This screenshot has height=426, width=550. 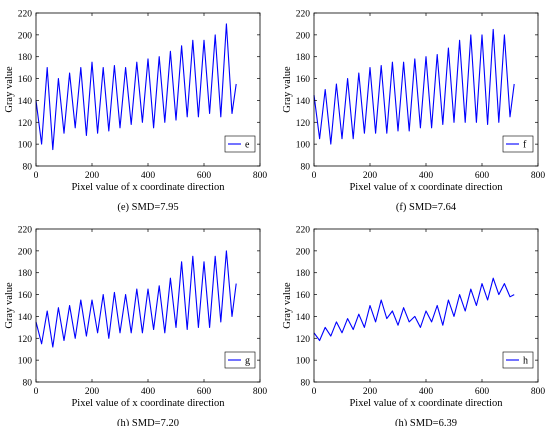 I want to click on panel-caption: (e) SMD=7.95, so click(x=147, y=207).